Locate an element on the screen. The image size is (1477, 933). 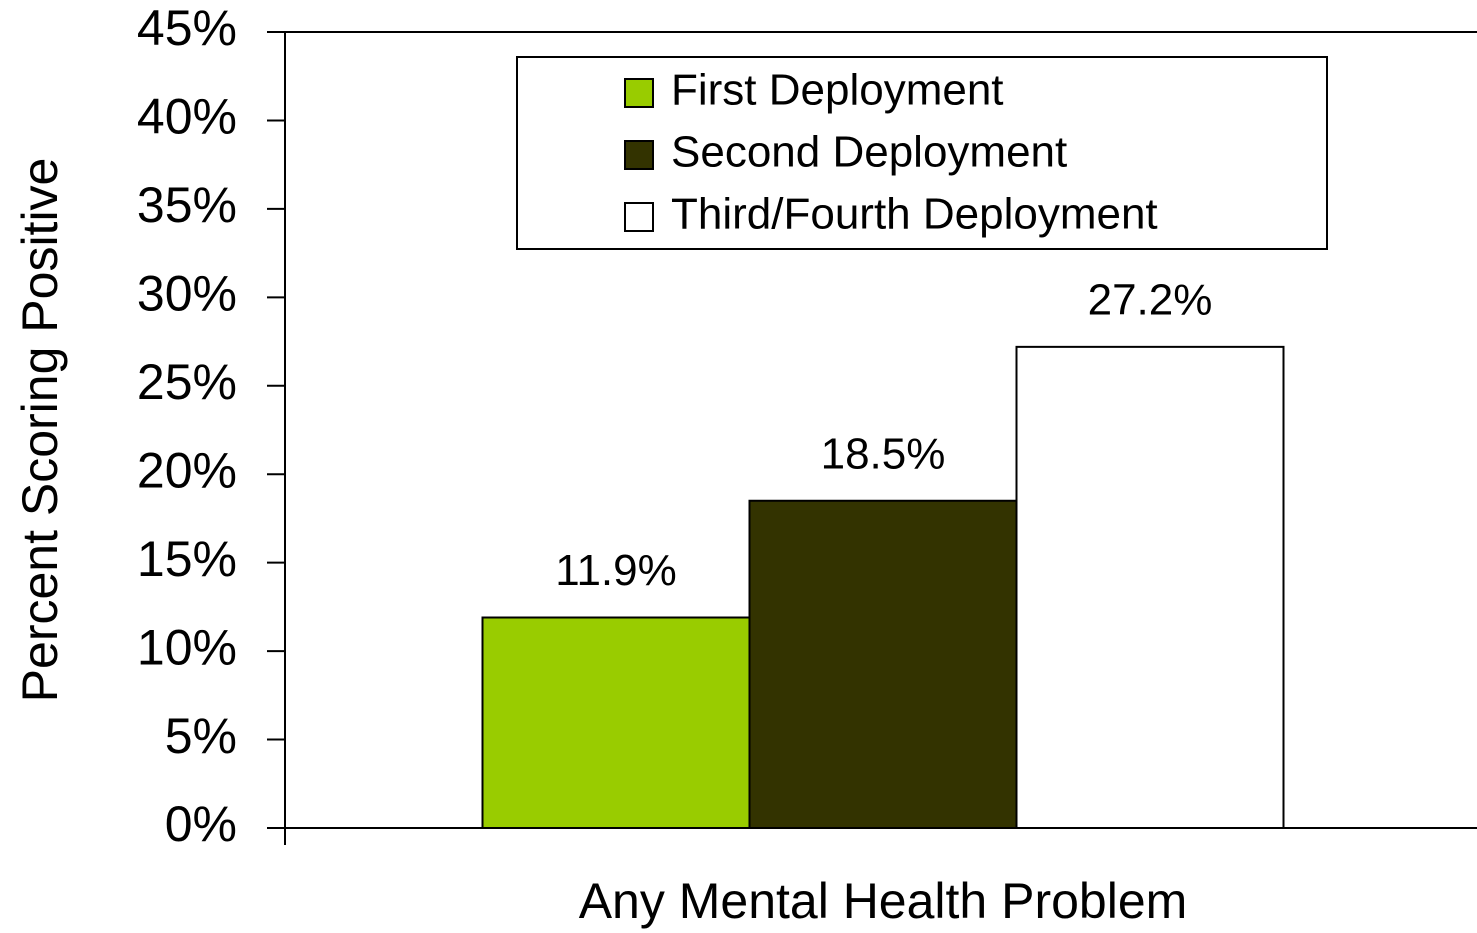
y-tick-label: 30% is located at coordinates (187, 294).